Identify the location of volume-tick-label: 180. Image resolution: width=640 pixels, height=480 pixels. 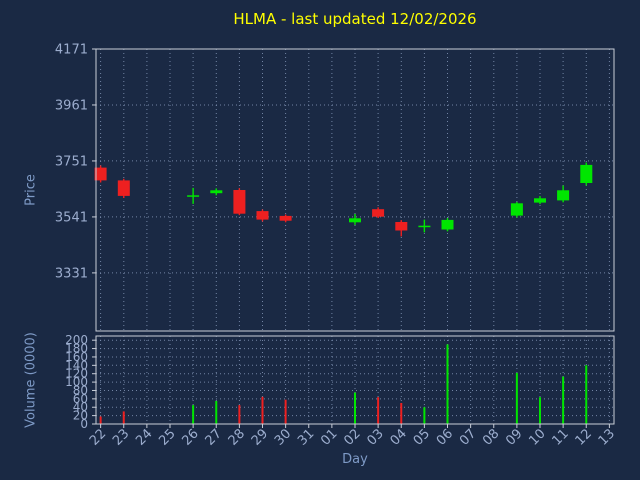
(76, 349).